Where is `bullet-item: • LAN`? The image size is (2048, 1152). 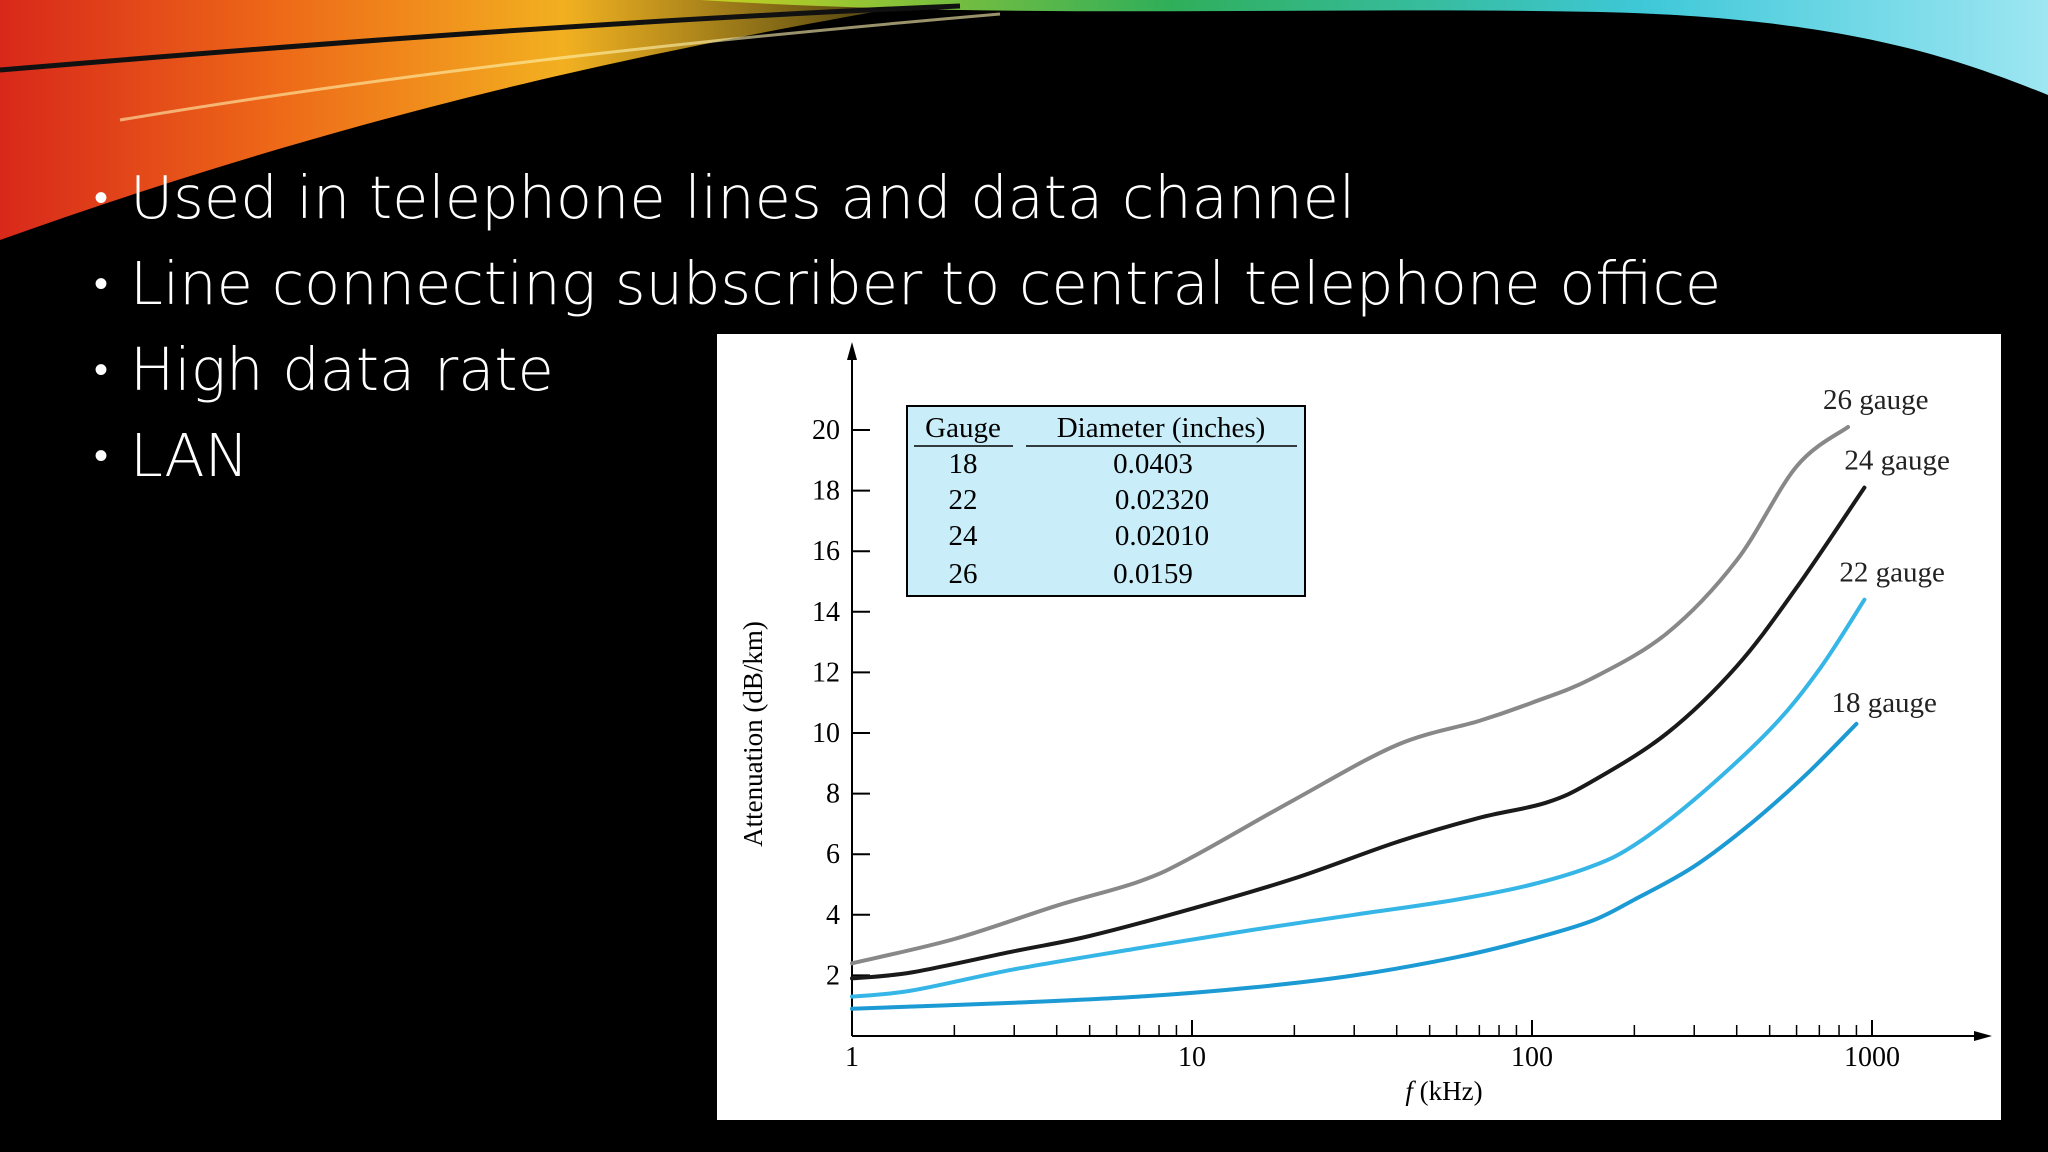 bullet-item: • LAN is located at coordinates (907, 456).